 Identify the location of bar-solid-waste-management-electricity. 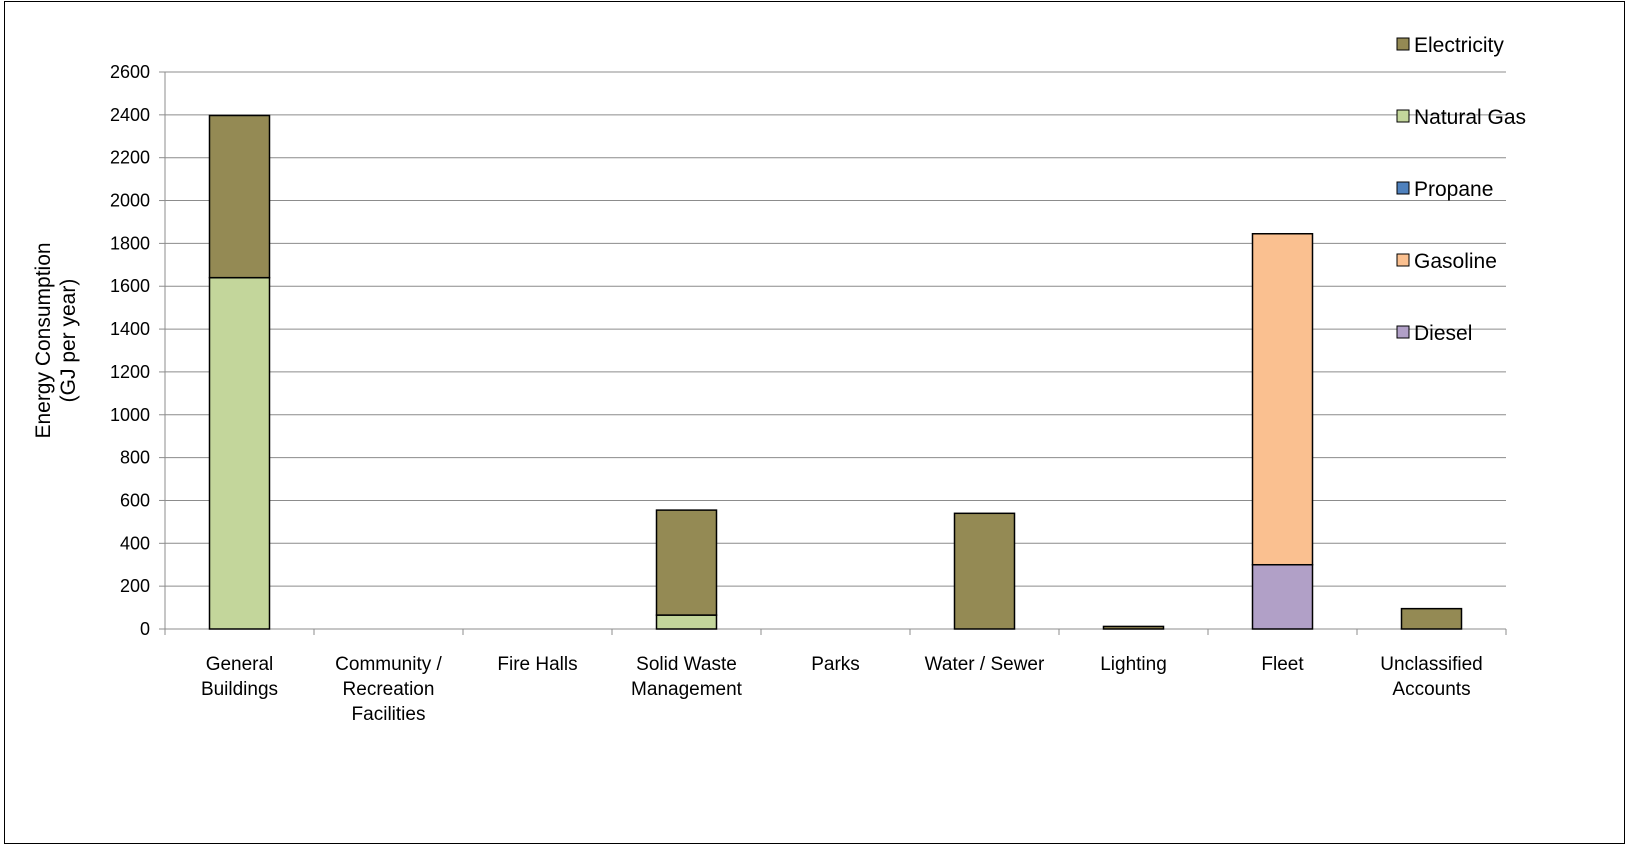
(686, 562).